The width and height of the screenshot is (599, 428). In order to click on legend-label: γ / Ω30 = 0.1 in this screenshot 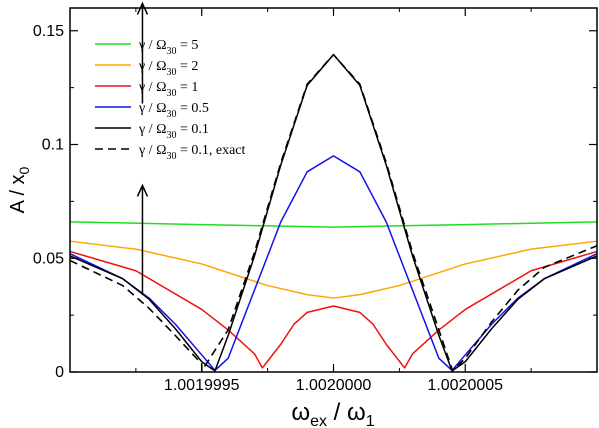, I will do `click(173, 131)`.